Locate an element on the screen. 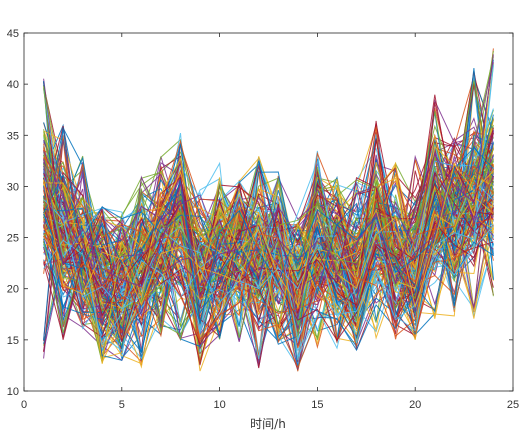  y-tick-label: 15 is located at coordinates (13, 341).